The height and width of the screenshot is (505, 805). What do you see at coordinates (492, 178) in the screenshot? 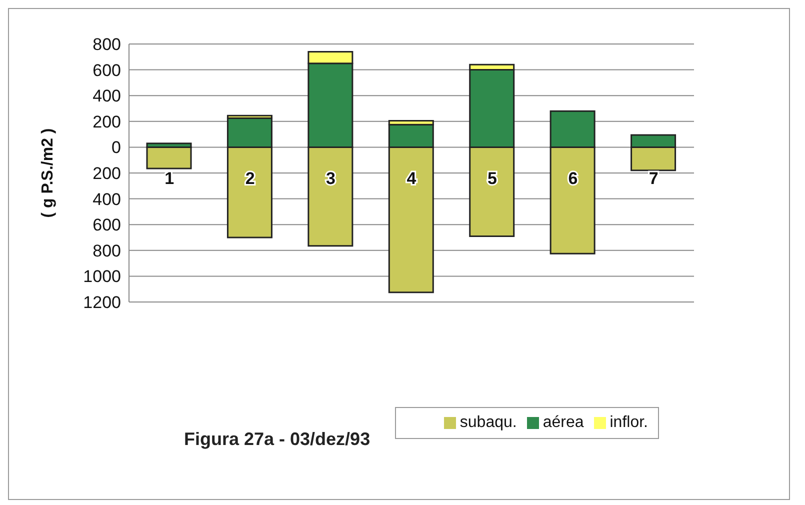
I see `x-tick-label: 5` at bounding box center [492, 178].